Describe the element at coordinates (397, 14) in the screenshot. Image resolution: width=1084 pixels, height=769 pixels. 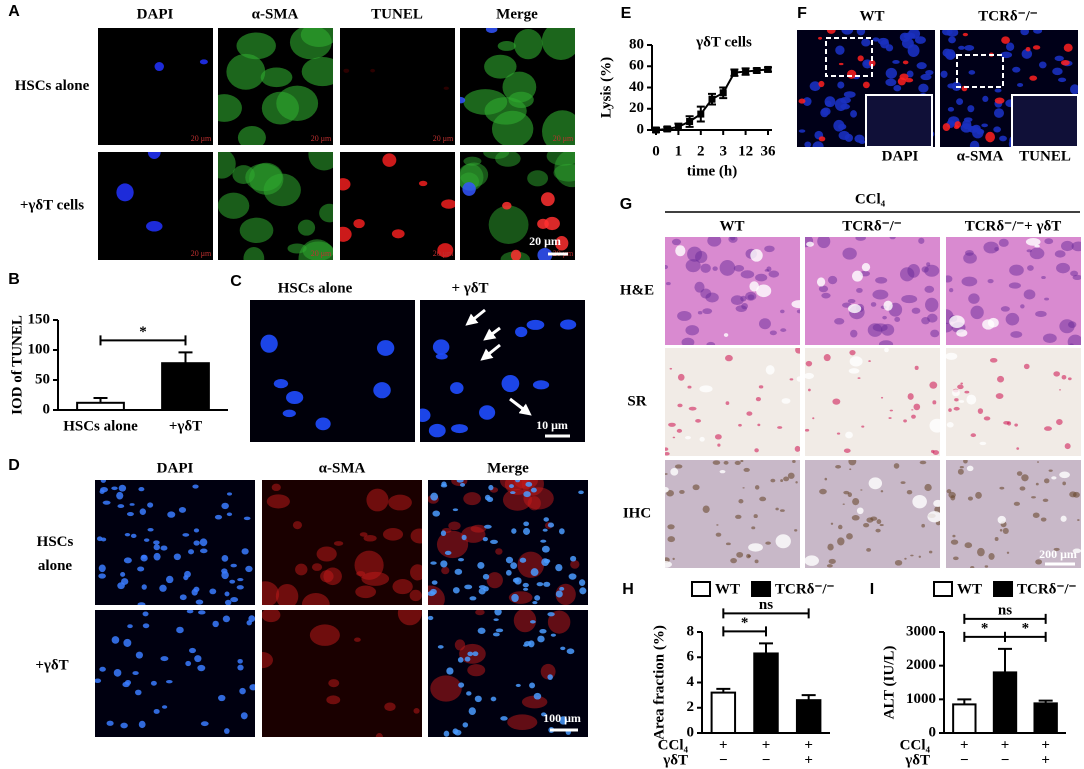
I see `column-header: TUNEL` at that location.